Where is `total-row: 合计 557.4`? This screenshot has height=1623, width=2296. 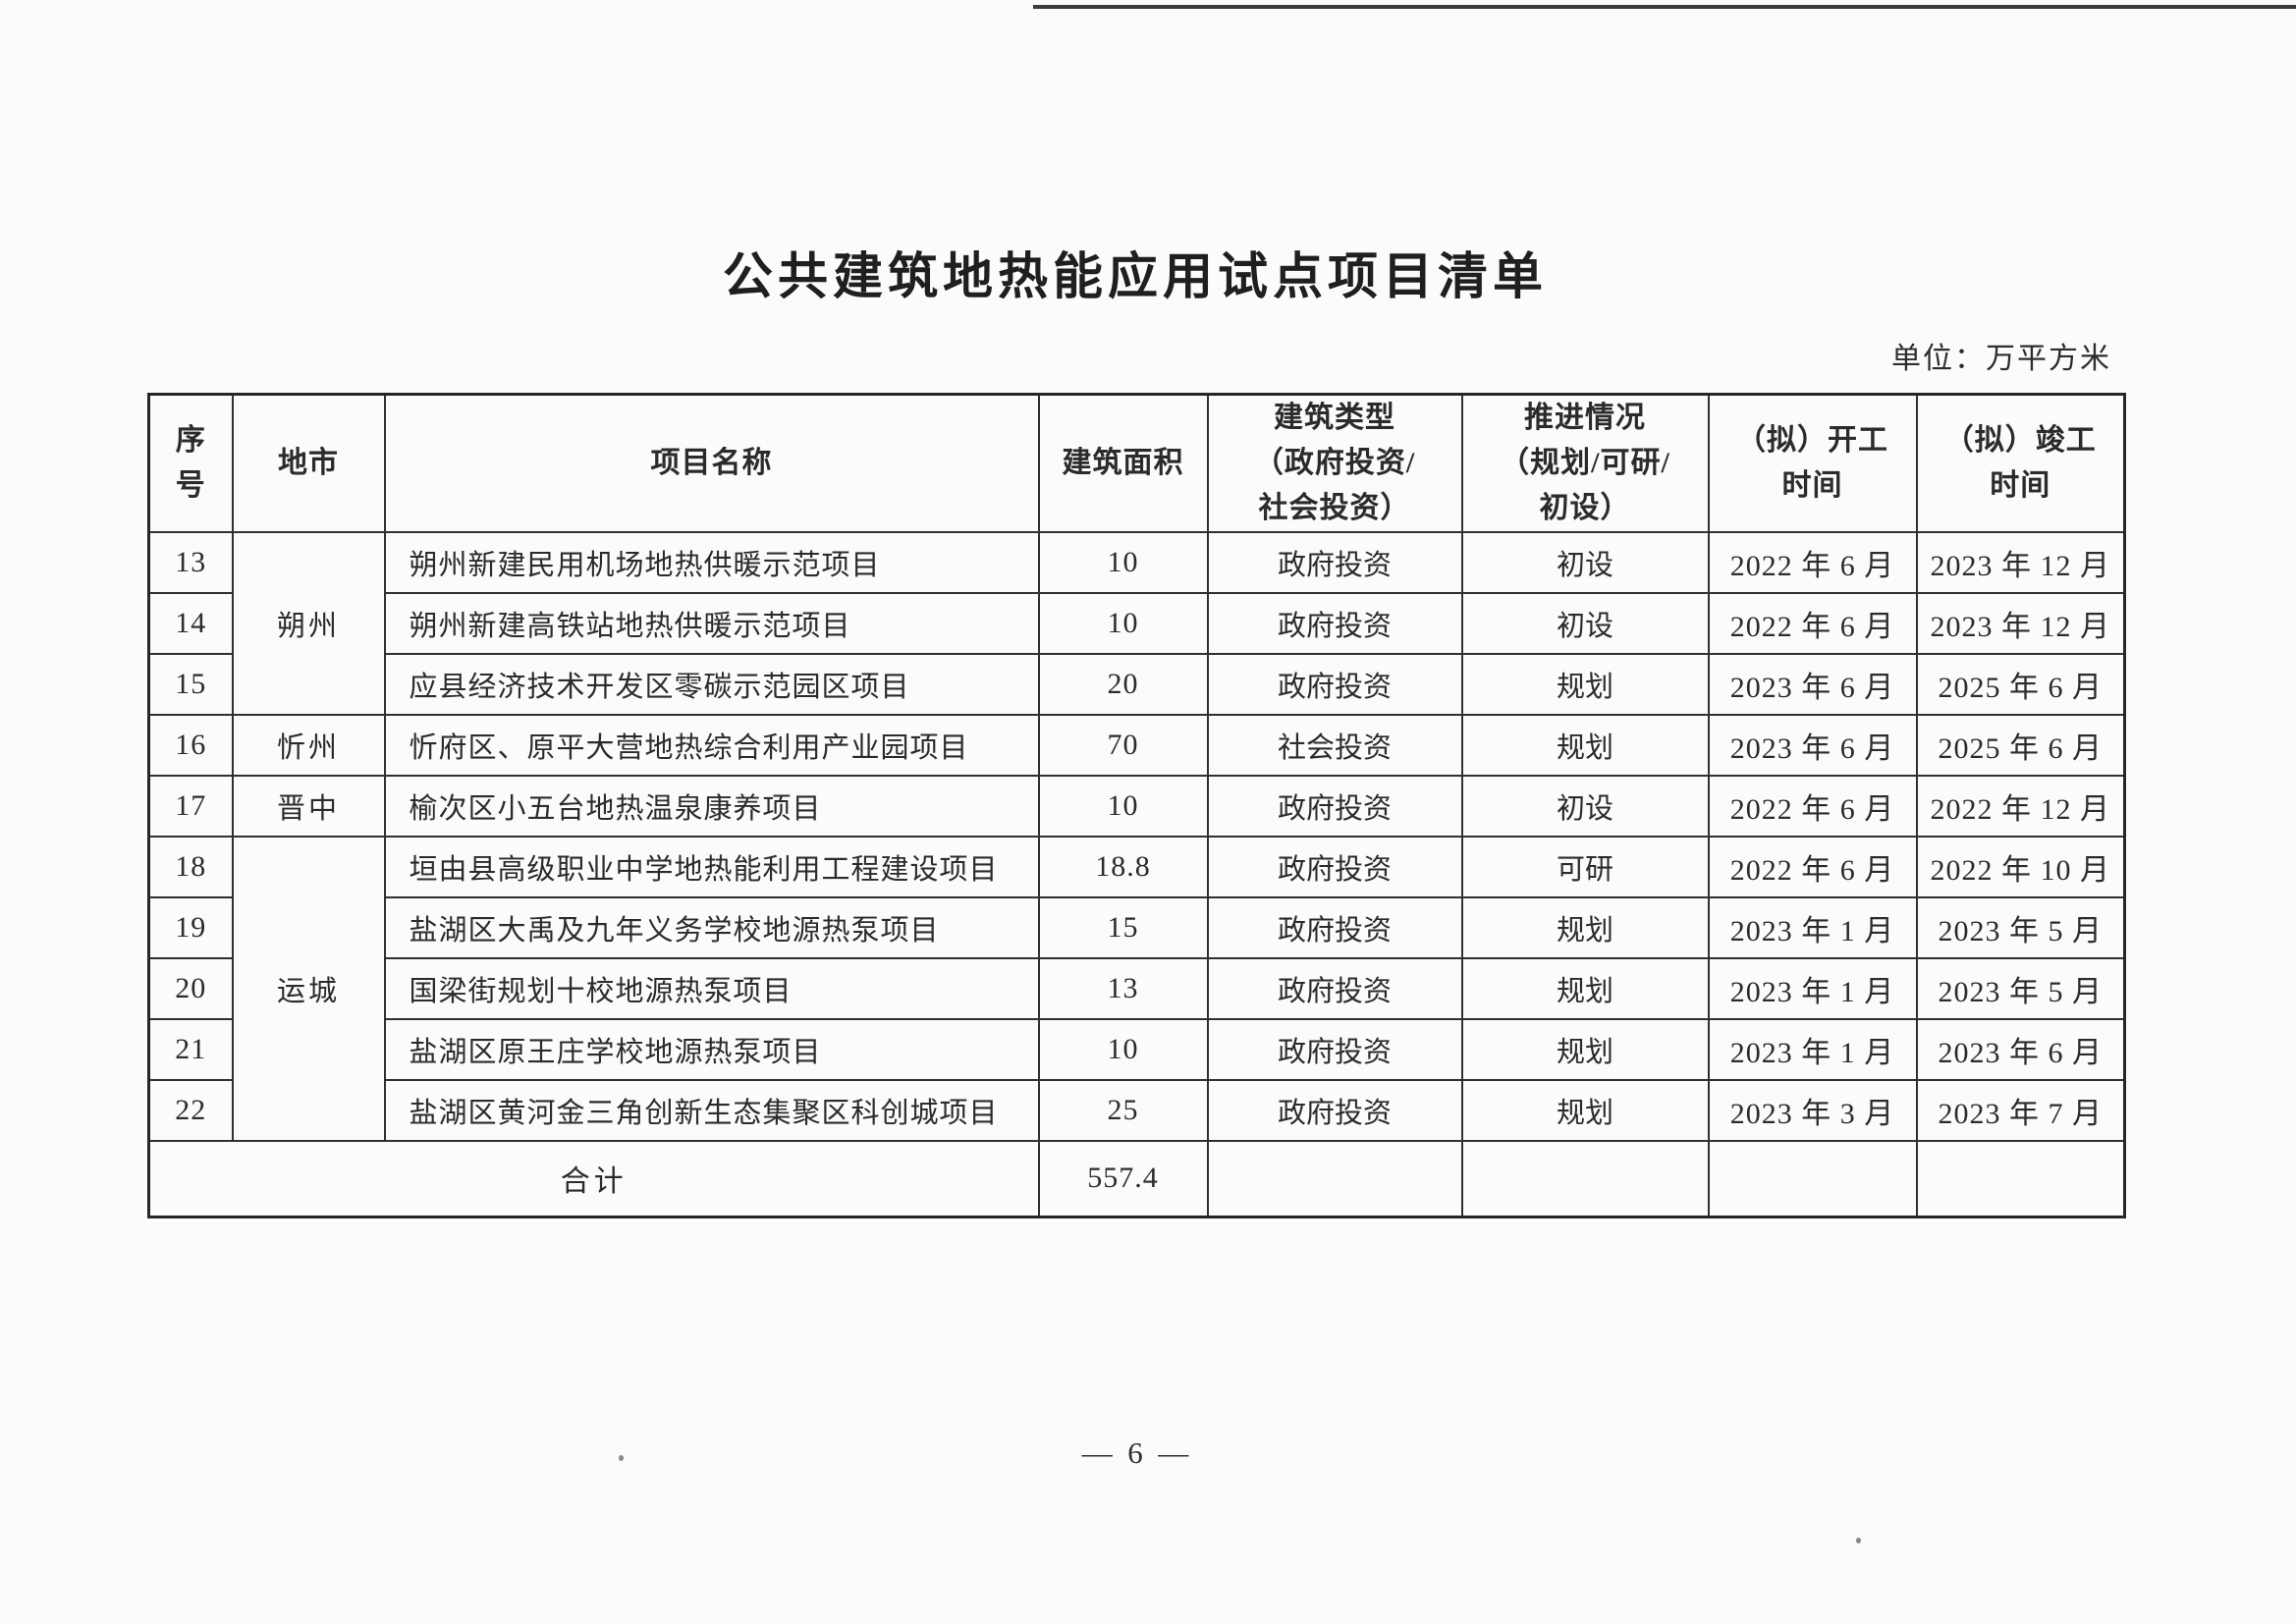
total-row: 合计 557.4 is located at coordinates (1136, 1178).